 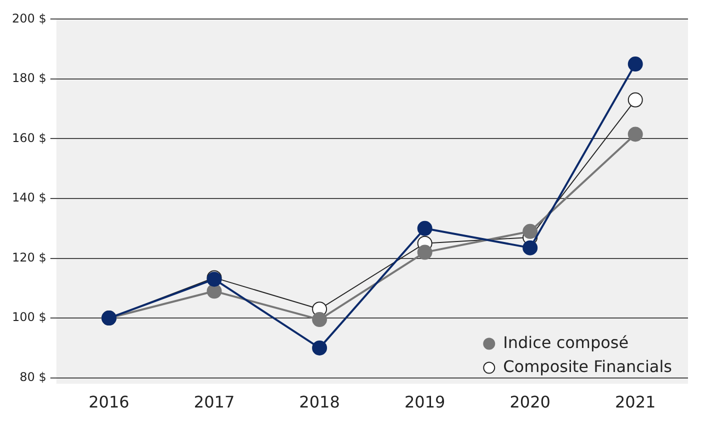 I want to click on y-tick-label: 120 $, so click(x=29, y=257).